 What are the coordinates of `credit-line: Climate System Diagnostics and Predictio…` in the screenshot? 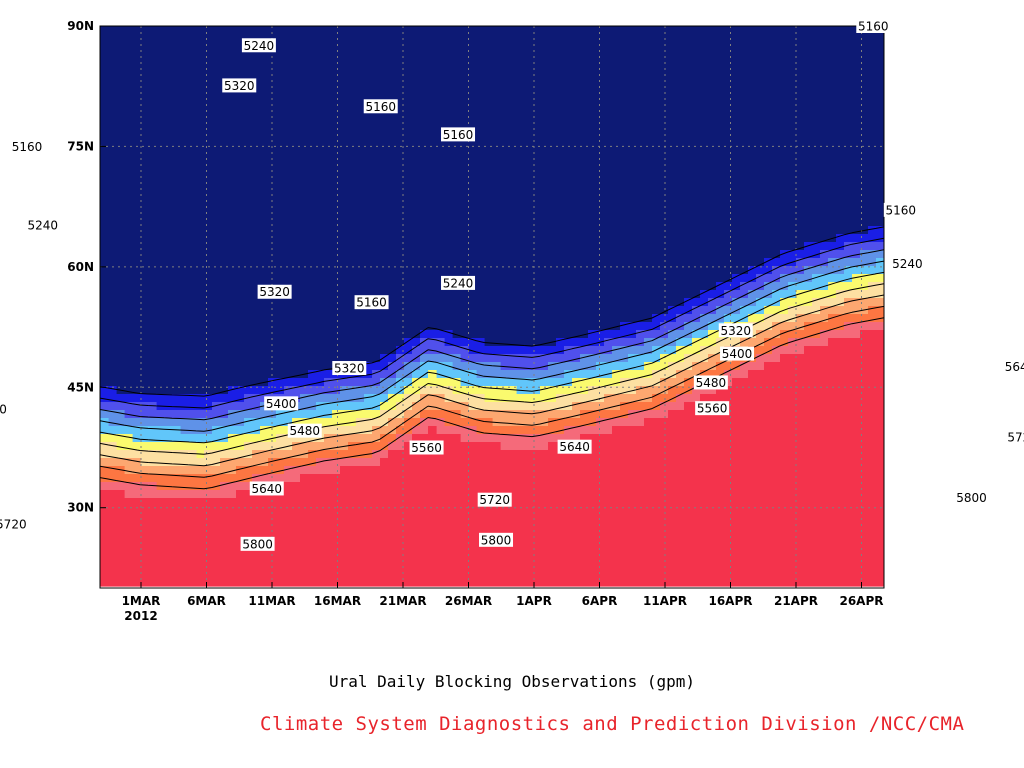 It's located at (612, 724).